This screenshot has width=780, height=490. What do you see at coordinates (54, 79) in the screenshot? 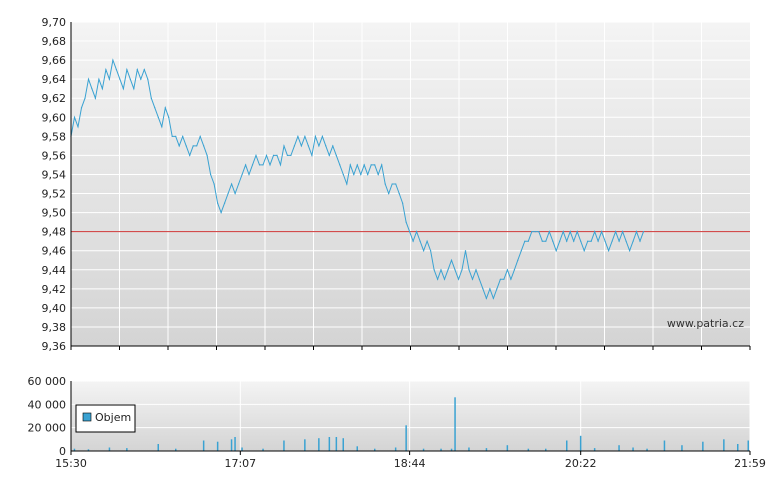
I see `price-y-tick-label: 9,64` at bounding box center [54, 79].